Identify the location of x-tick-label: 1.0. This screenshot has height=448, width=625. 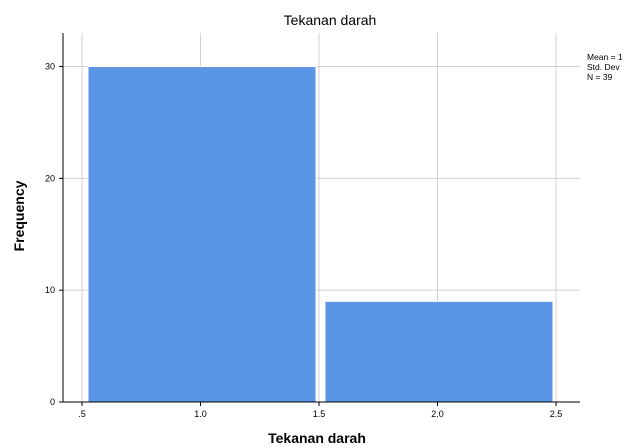
(200, 414).